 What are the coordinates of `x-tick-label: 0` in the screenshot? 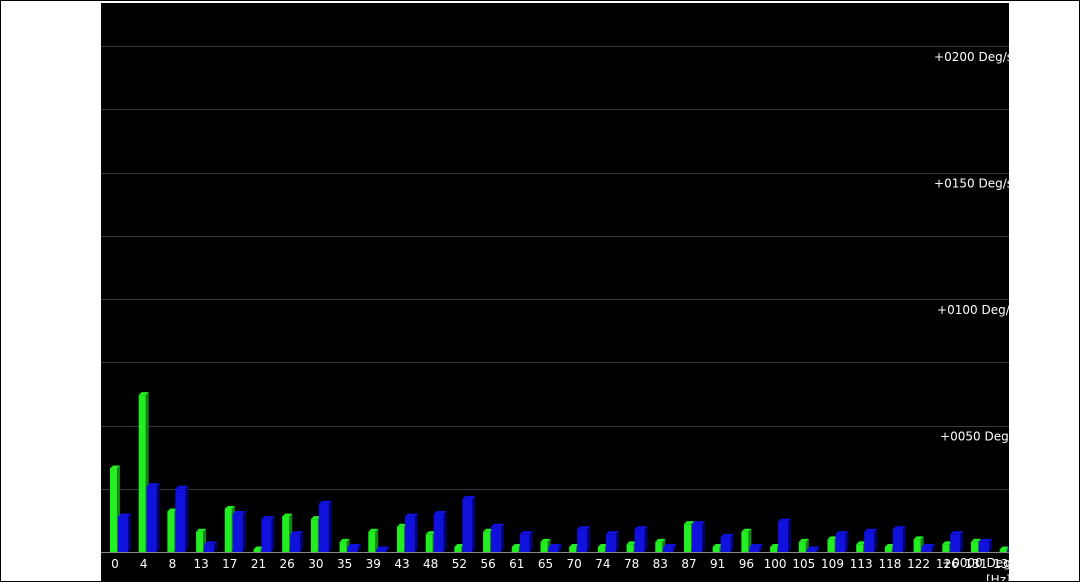 It's located at (115, 564).